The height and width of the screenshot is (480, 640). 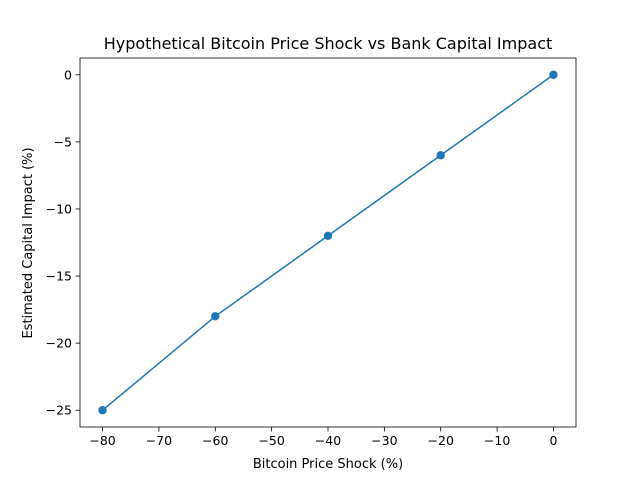 What do you see at coordinates (328, 464) in the screenshot?
I see `x-axis-label: Bitcoin Price Shock (%)` at bounding box center [328, 464].